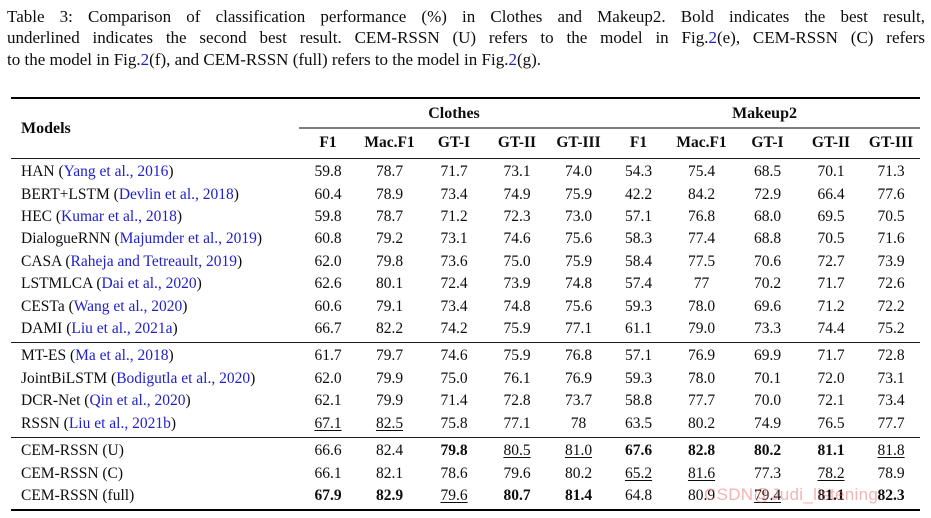 This screenshot has height=518, width=931. What do you see at coordinates (119, 423) in the screenshot?
I see `citation-link: Liu et al., 2021b` at bounding box center [119, 423].